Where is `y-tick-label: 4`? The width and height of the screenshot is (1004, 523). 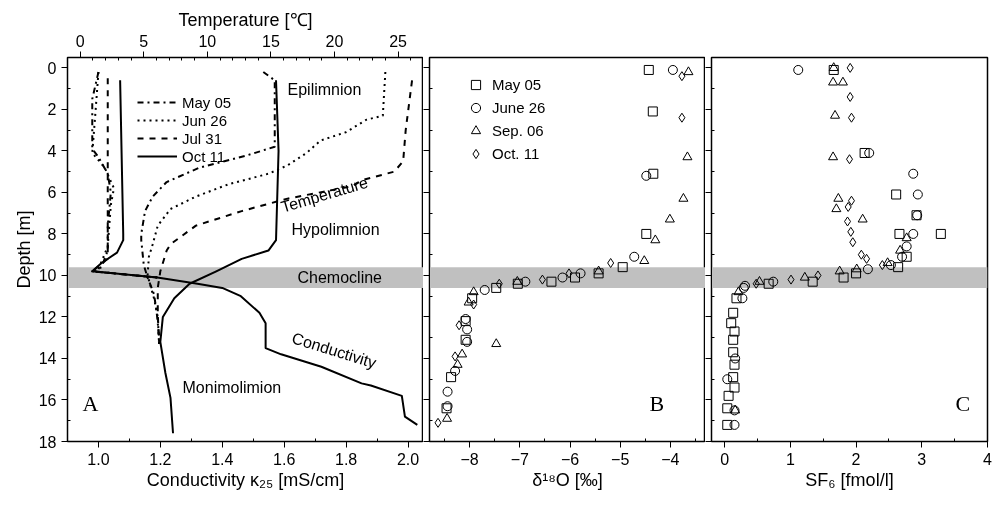 y-tick-label: 4 is located at coordinates (52, 151).